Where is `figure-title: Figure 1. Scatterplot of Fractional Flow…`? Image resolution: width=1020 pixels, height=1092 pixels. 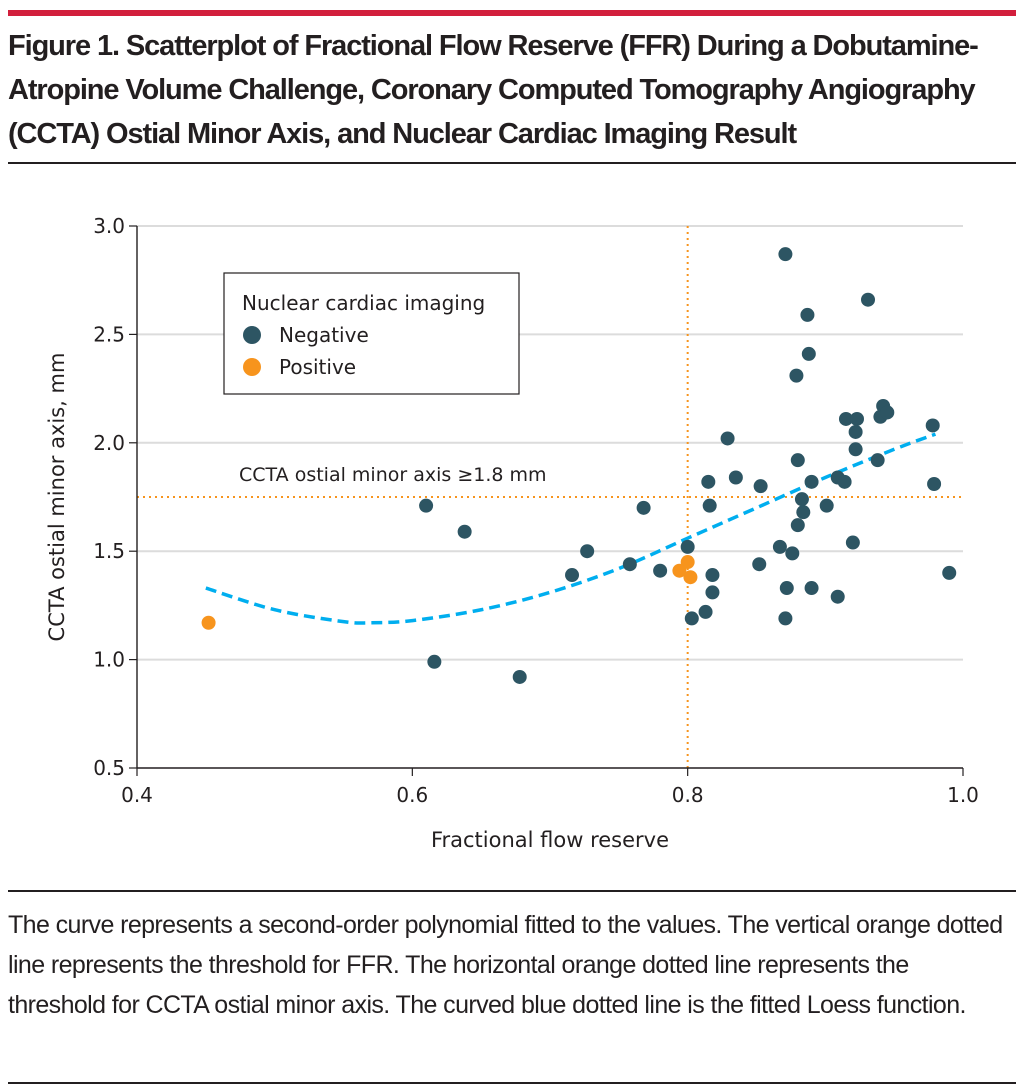
figure-title: Figure 1. Scatterplot of Fractional Flow… is located at coordinates (493, 90).